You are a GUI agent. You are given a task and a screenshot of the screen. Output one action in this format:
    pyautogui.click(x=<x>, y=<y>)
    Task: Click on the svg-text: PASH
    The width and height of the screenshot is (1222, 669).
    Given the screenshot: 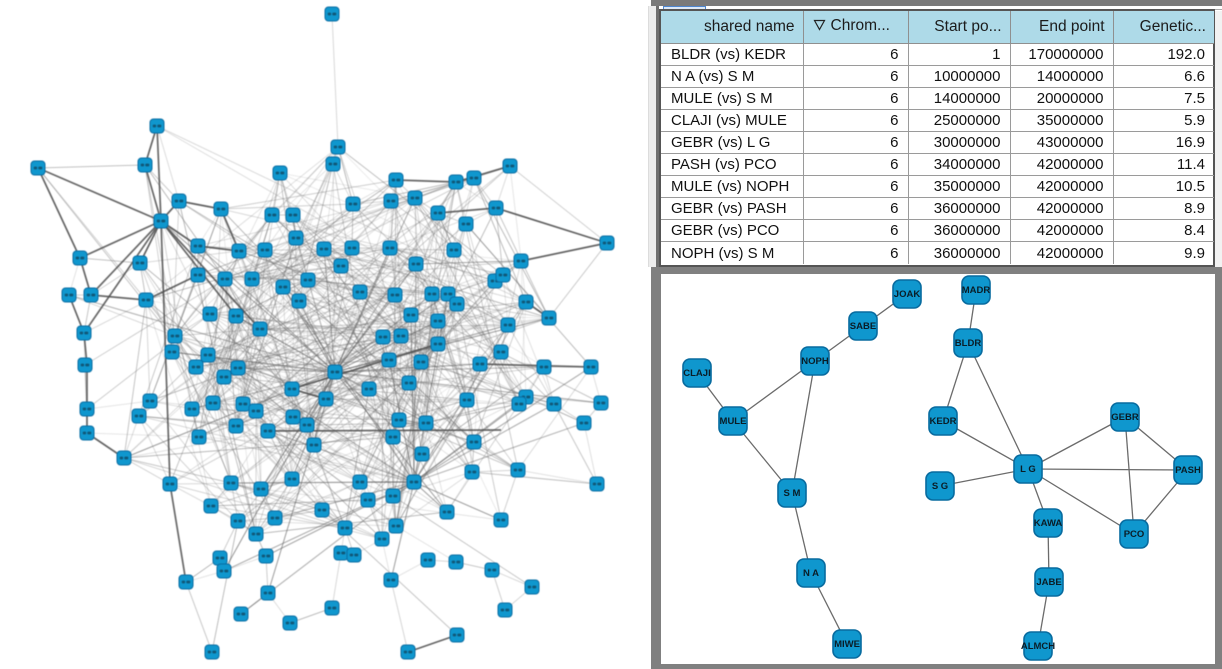 What is the action you would take?
    pyautogui.click(x=1188, y=470)
    